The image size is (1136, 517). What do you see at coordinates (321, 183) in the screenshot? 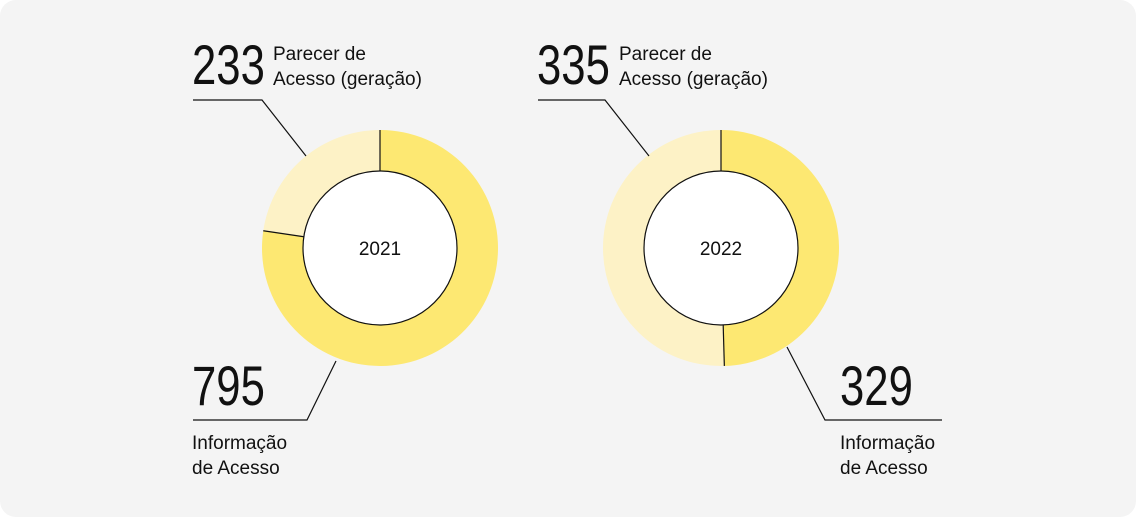
I see `slice-parecer-de-acesso-2021` at bounding box center [321, 183].